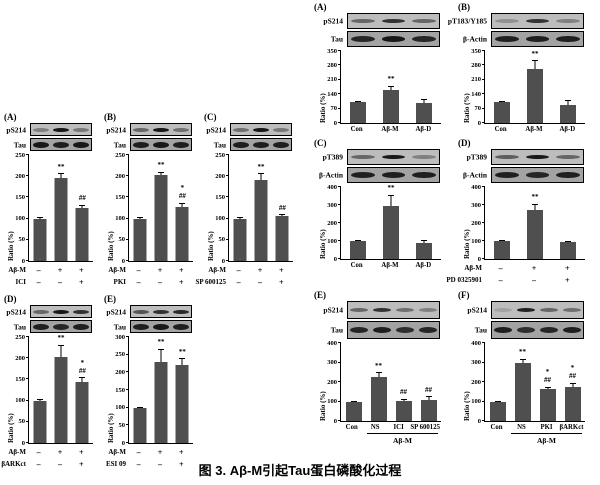  What do you see at coordinates (252, 276) in the screenshot?
I see `x-axis: Aβ-M – + + SP 600125 – – +` at bounding box center [252, 276].